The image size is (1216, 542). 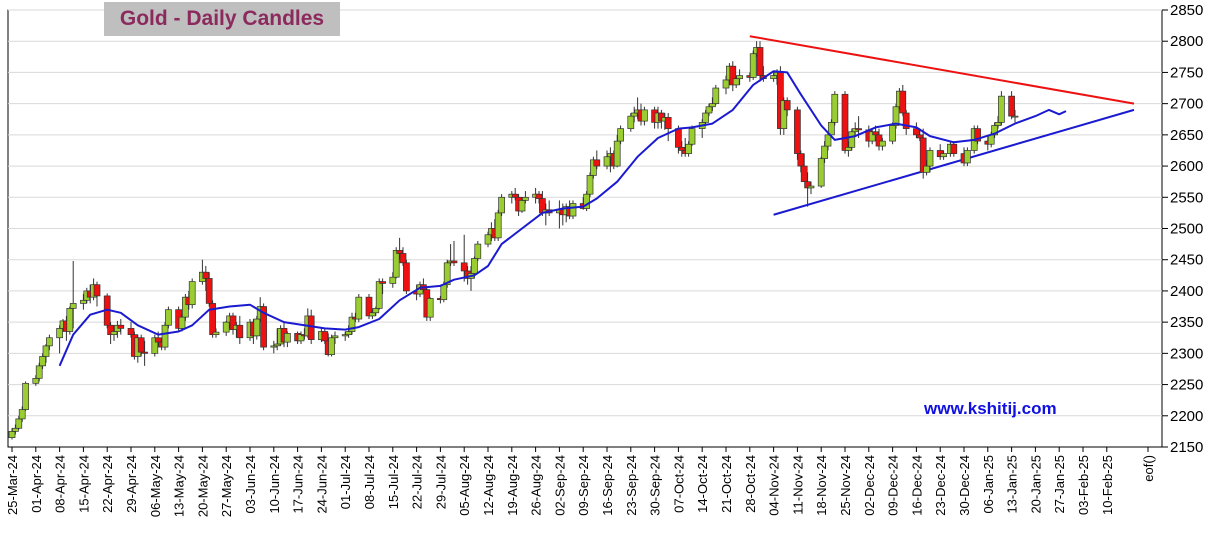 What do you see at coordinates (678, 484) in the screenshot?
I see `x-tick-label: 07-Oct-24` at bounding box center [678, 484].